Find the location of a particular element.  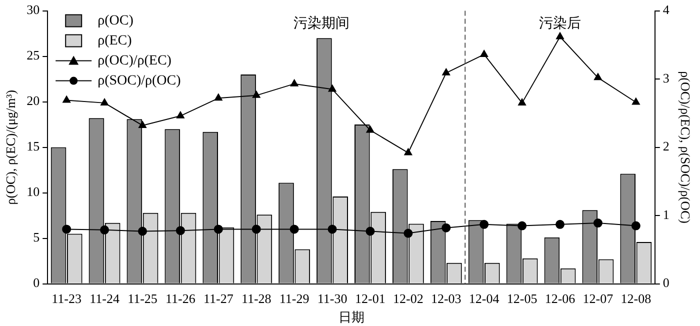

legend-label: ρ(OC) is located at coordinates (116, 20).